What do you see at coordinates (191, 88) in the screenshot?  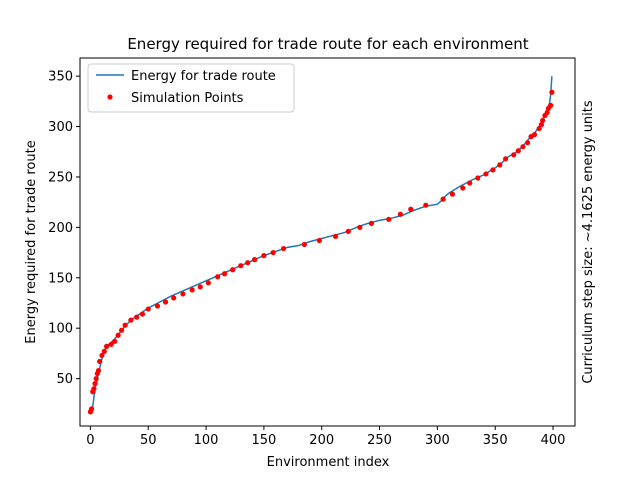 I see `legend: Energy for trade route Simulation Points` at bounding box center [191, 88].